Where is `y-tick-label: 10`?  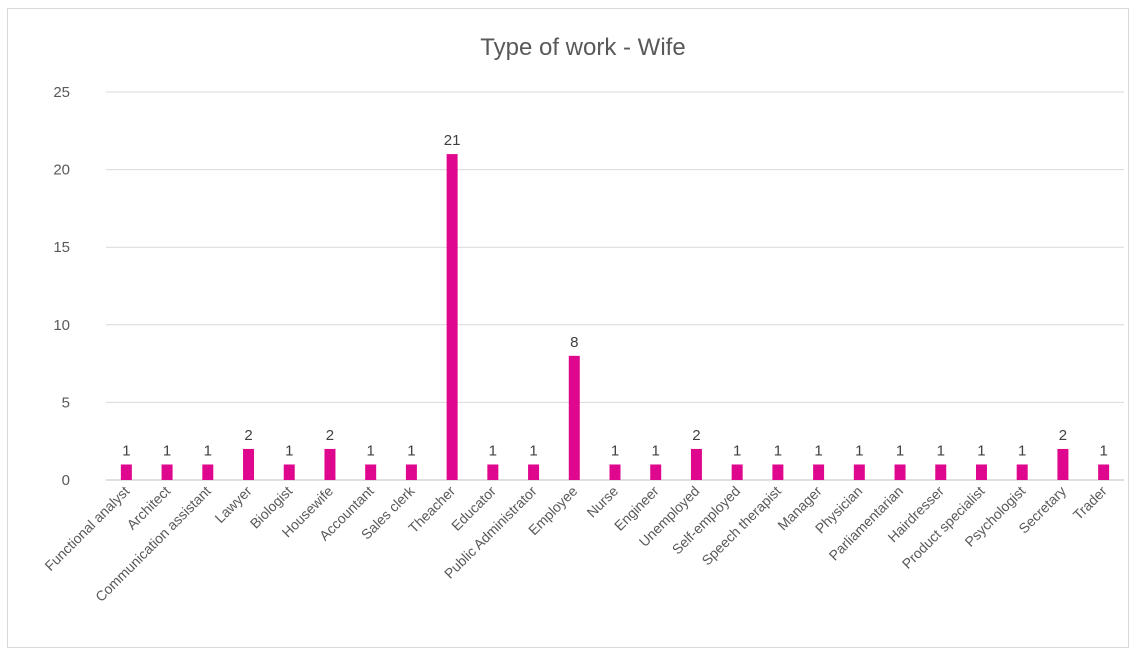
y-tick-label: 10 is located at coordinates (61, 325).